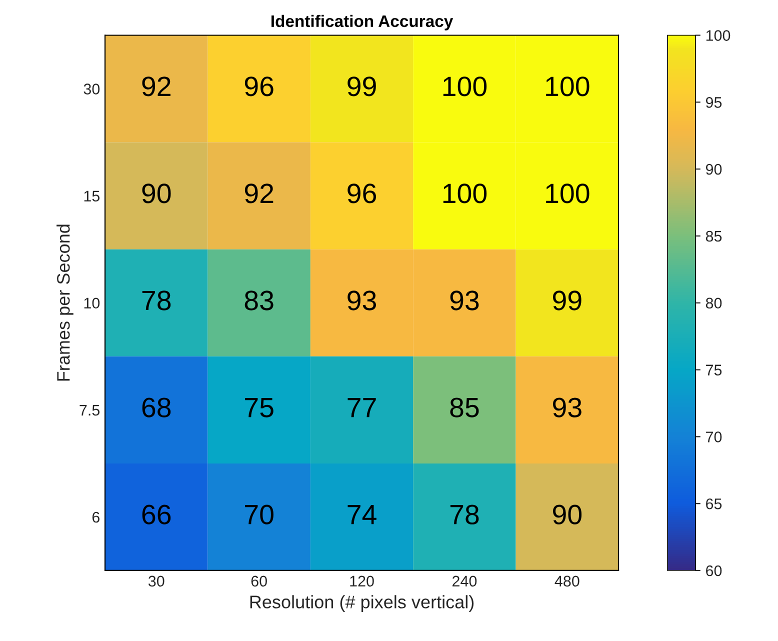 This screenshot has height=641, width=778. I want to click on color-bar-label: 70, so click(714, 437).